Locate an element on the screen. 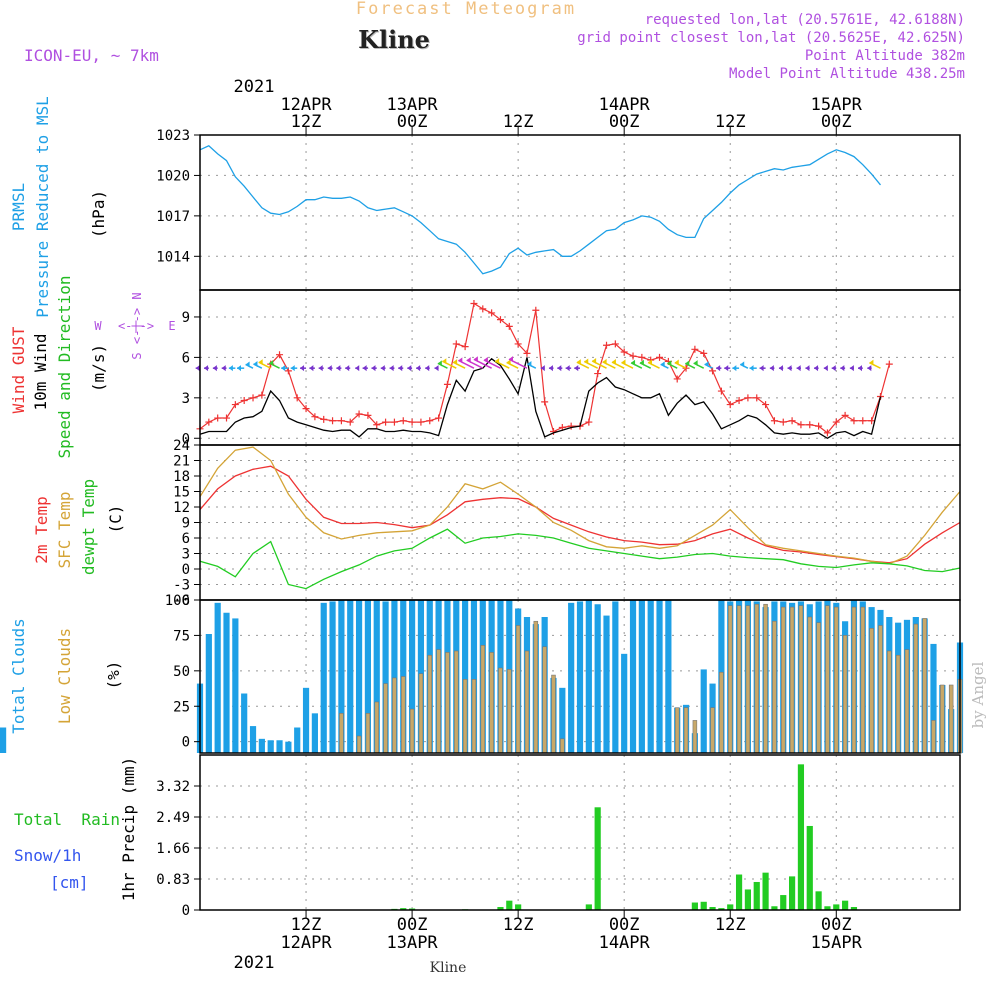  wind-line is located at coordinates (540, 398).